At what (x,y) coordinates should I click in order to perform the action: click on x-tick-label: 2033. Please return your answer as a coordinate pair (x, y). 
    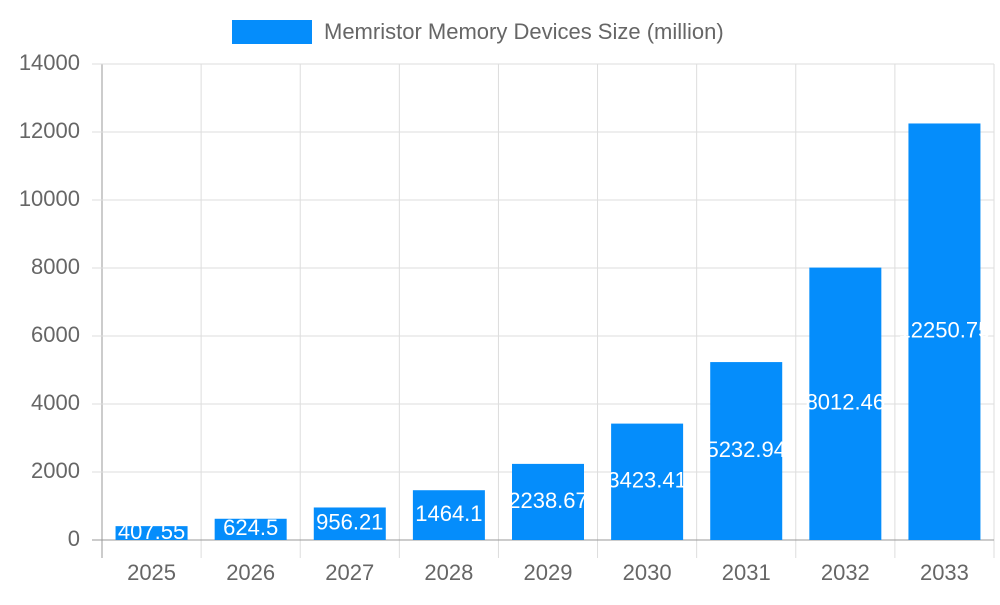
    Looking at the image, I should click on (944, 572).